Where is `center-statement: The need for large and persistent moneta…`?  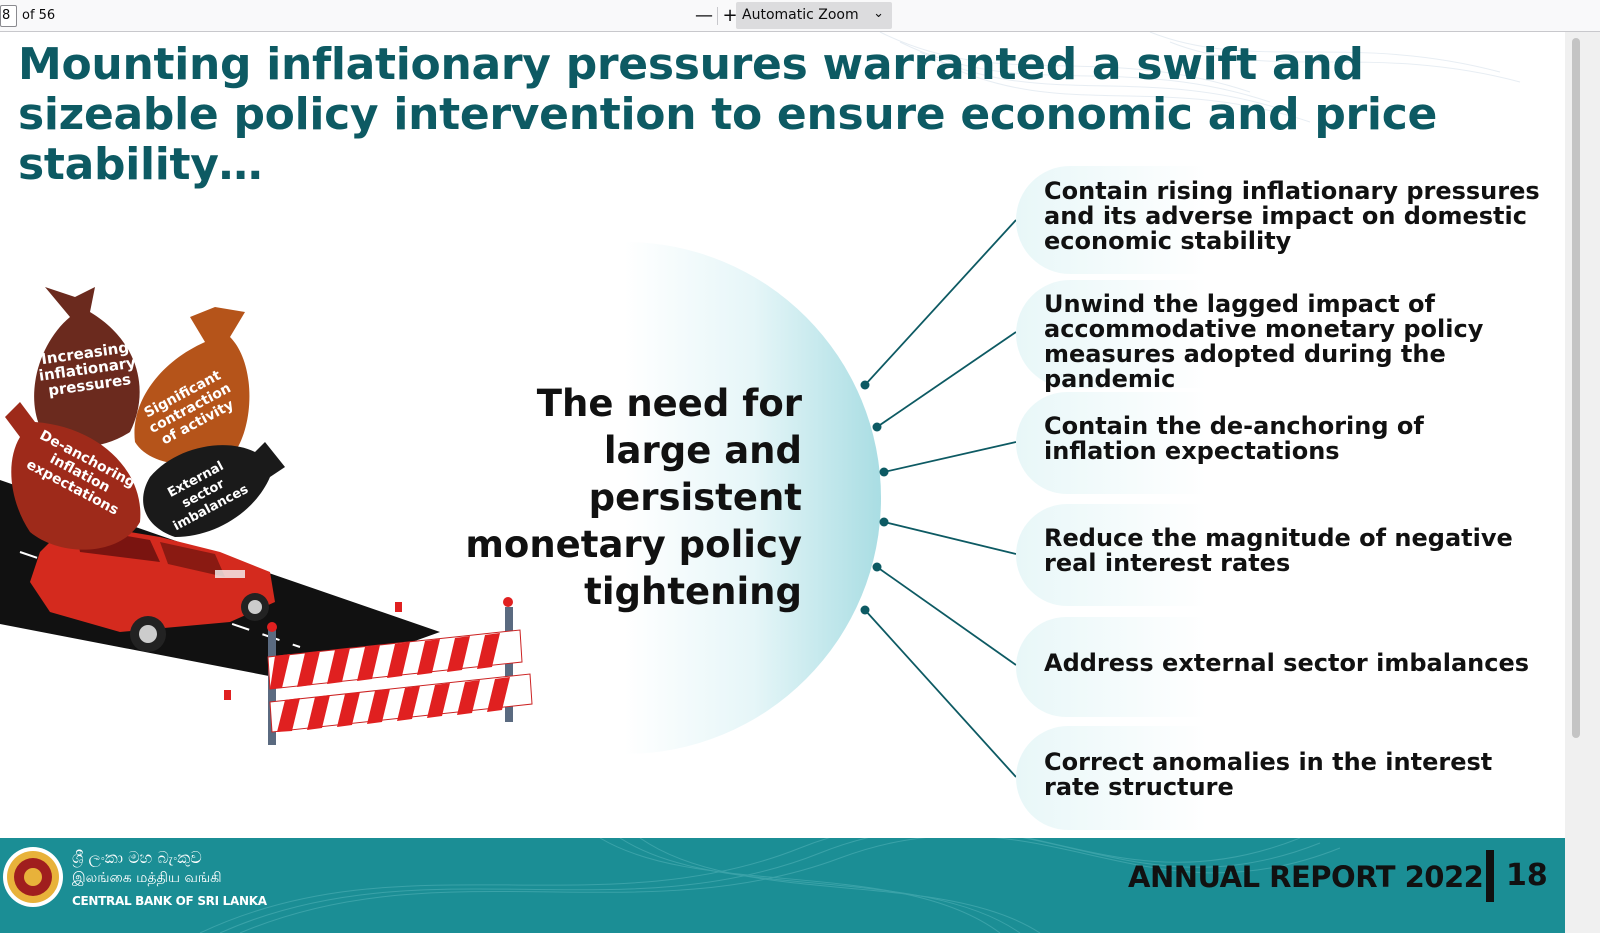
center-statement: The need for large and persistent moneta… is located at coordinates (633, 497).